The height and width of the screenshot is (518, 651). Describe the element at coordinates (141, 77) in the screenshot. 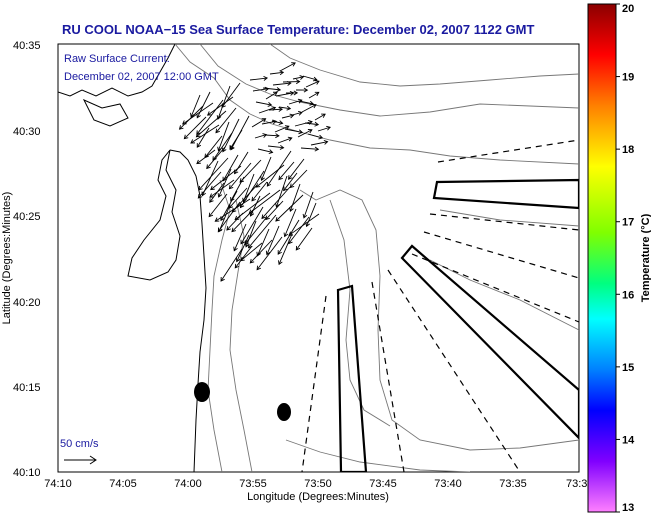

I see `annotation-line-2: December 02, 2007 12:00 GMT` at that location.